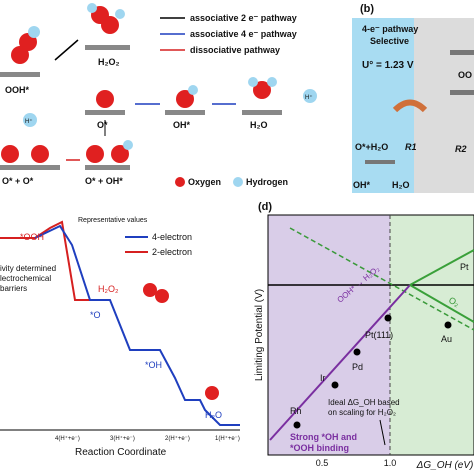 Image resolution: width=474 pixels, height=474 pixels. Describe the element at coordinates (95, 315) in the screenshot. I see `label: *O` at that location.